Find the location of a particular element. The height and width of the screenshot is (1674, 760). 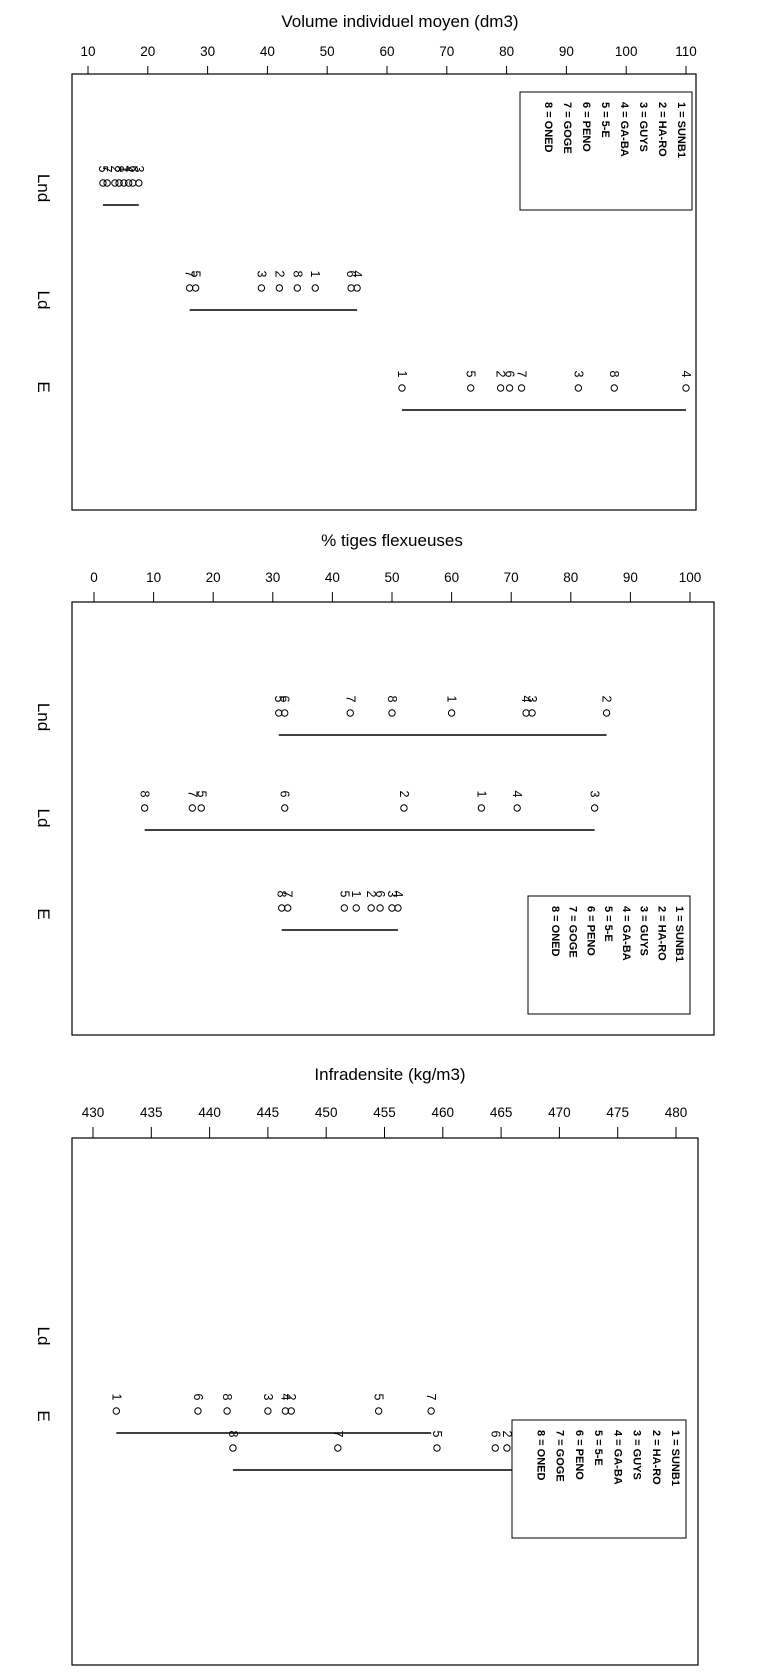

group-Ld: Ld 75 3 2 8 1 64 is located at coordinates (199, 291).